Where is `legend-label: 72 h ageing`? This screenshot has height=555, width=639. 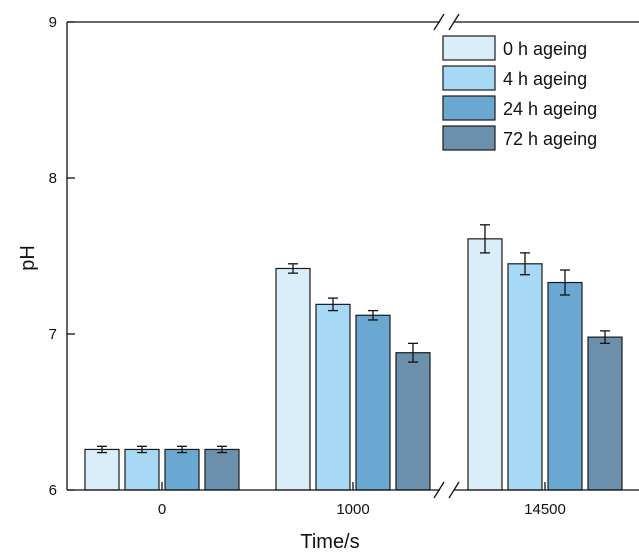 legend-label: 72 h ageing is located at coordinates (550, 139).